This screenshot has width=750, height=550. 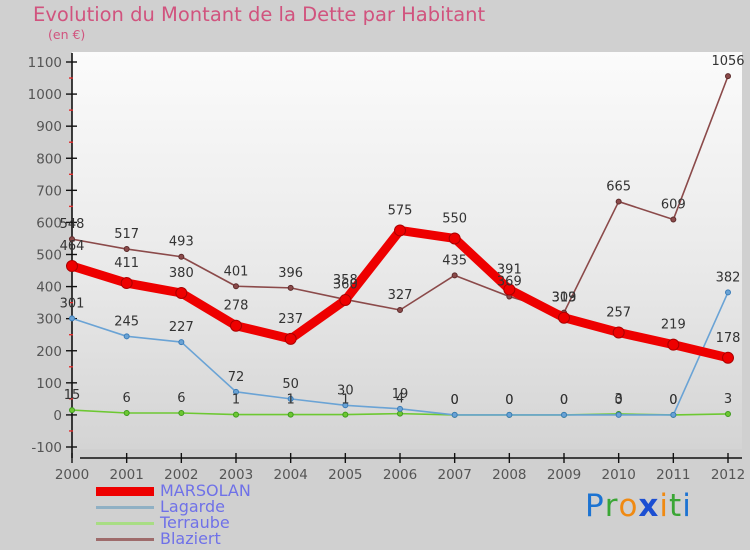 What do you see at coordinates (454, 473) in the screenshot?
I see `x-axis-tick-label: 2007` at bounding box center [454, 473].